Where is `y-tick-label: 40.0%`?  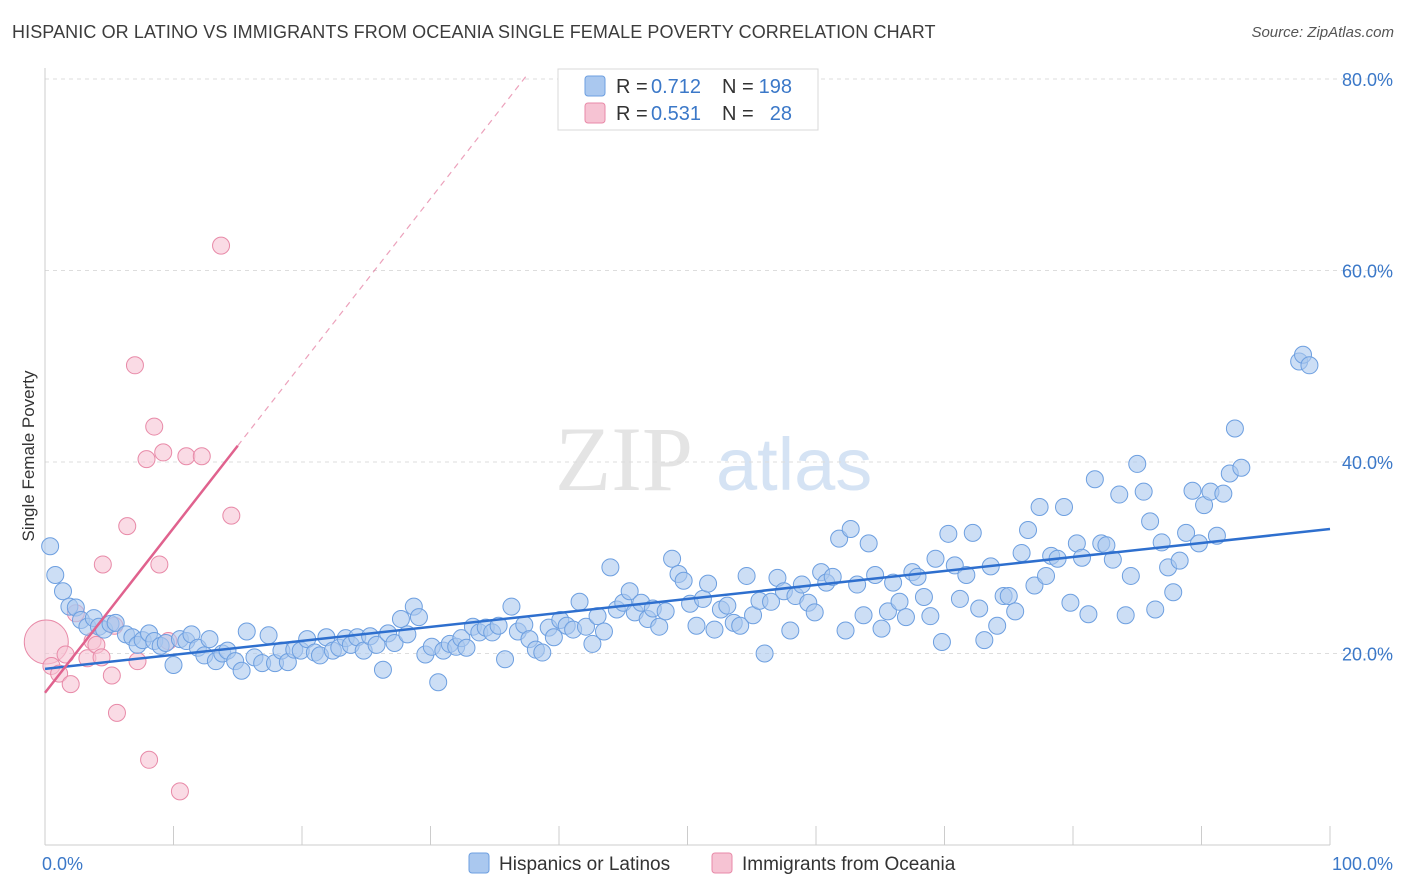 y-tick-label: 40.0% is located at coordinates (1367, 463).